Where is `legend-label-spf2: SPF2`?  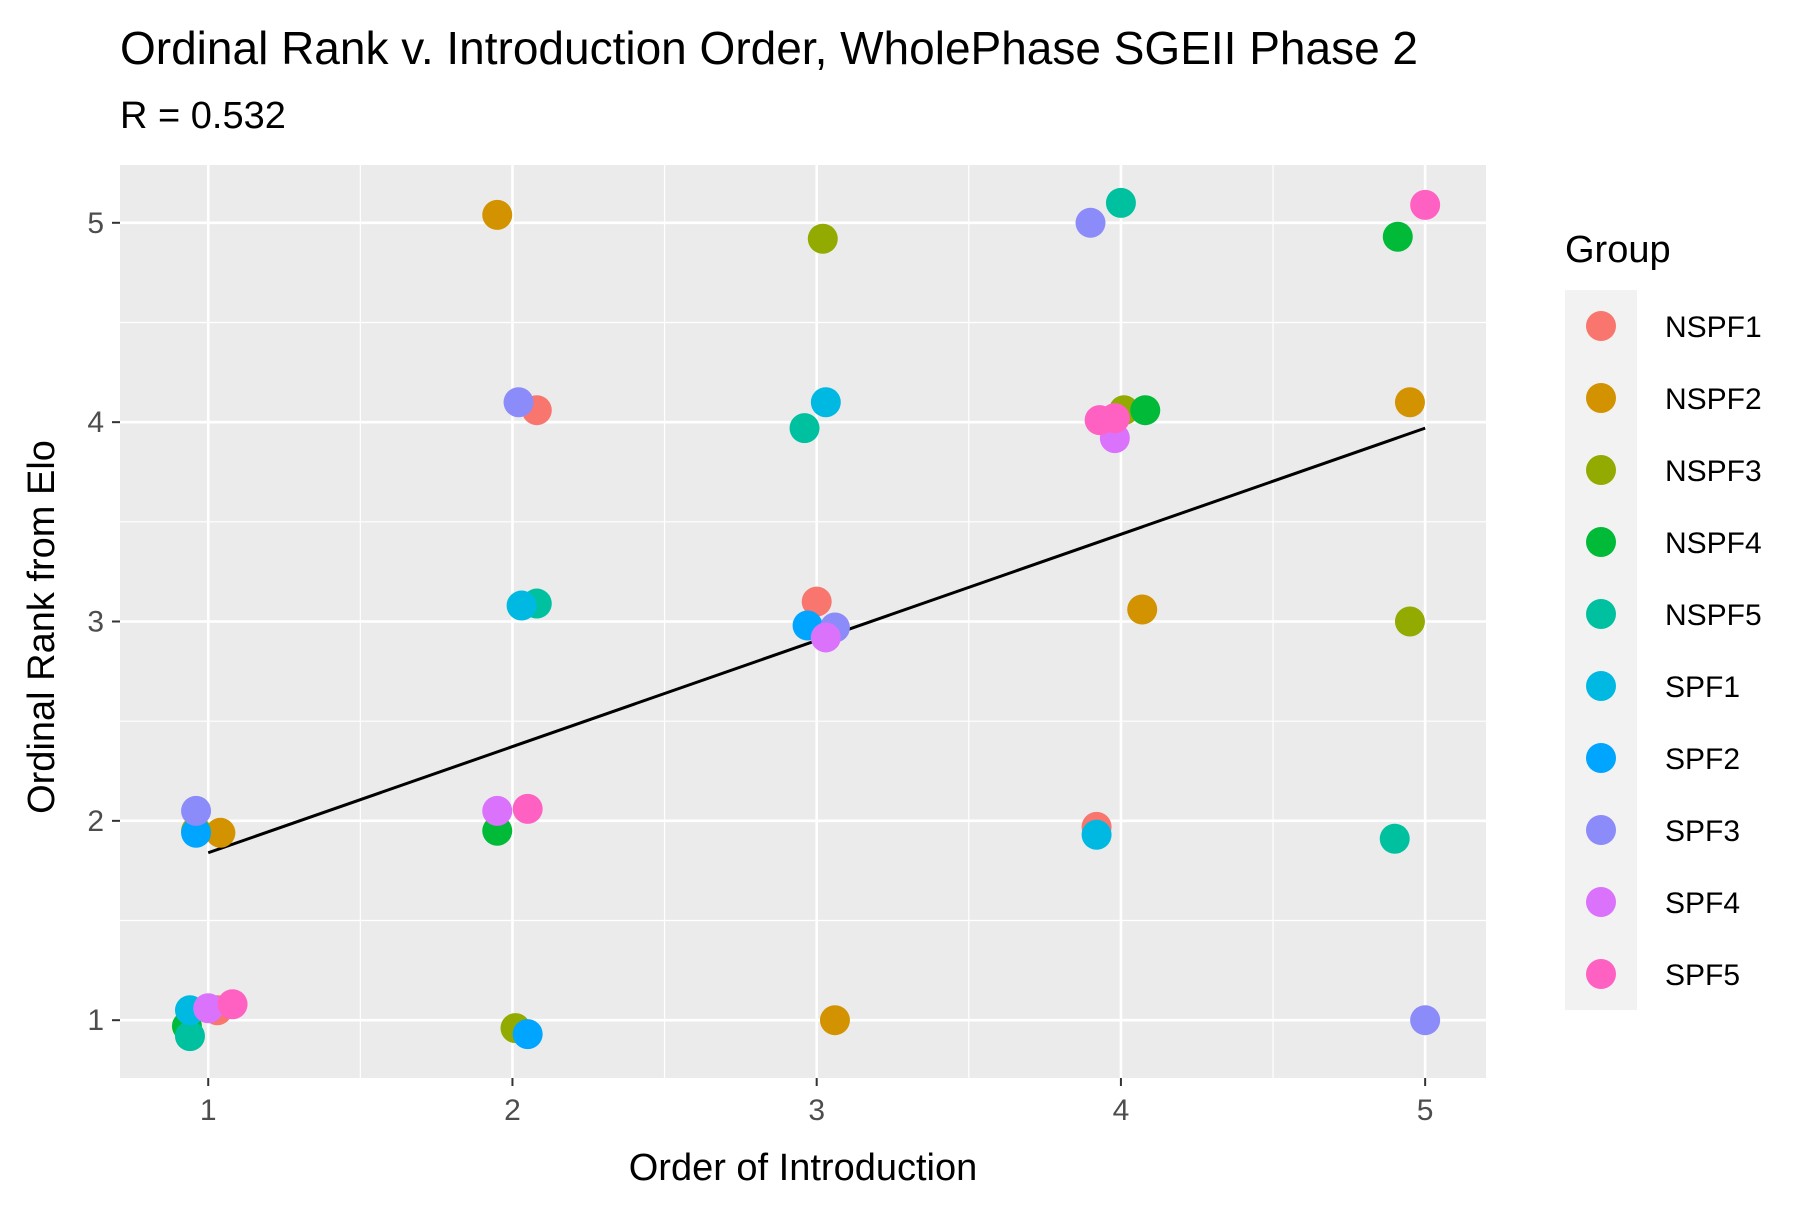
legend-label-spf2: SPF2 is located at coordinates (1702, 759).